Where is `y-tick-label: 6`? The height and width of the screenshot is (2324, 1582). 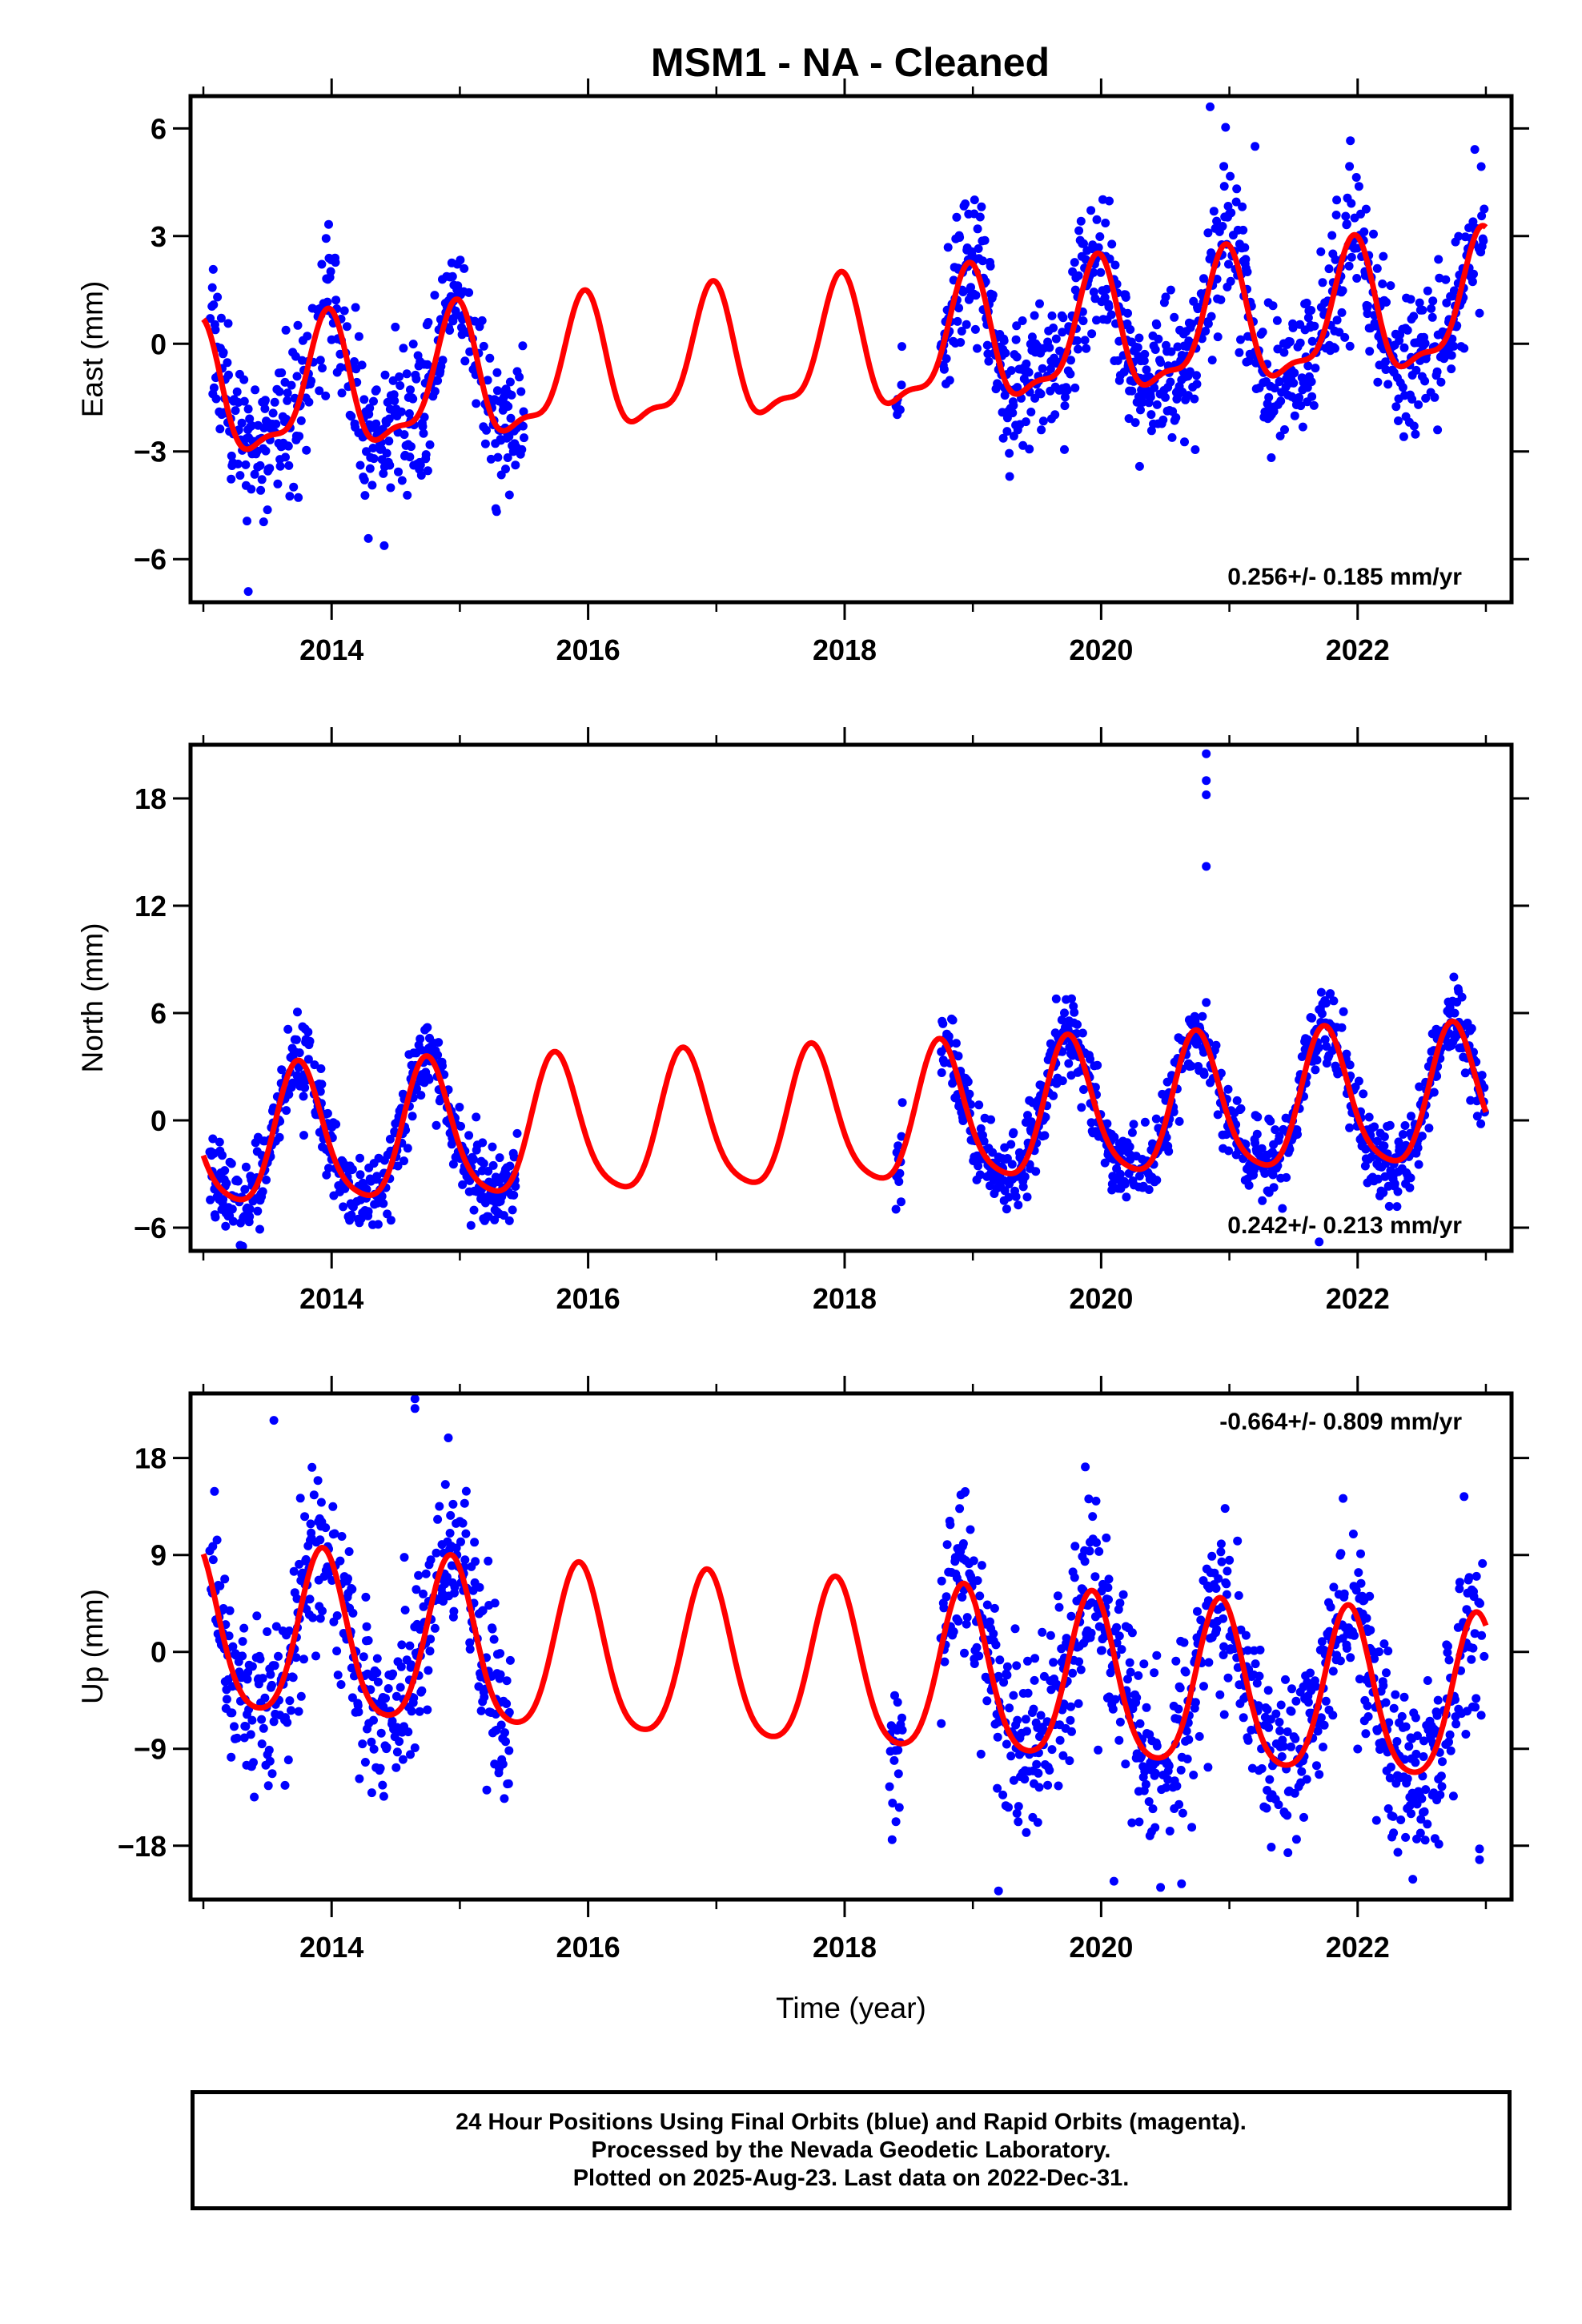
y-tick-label: 6 is located at coordinates (159, 1014).